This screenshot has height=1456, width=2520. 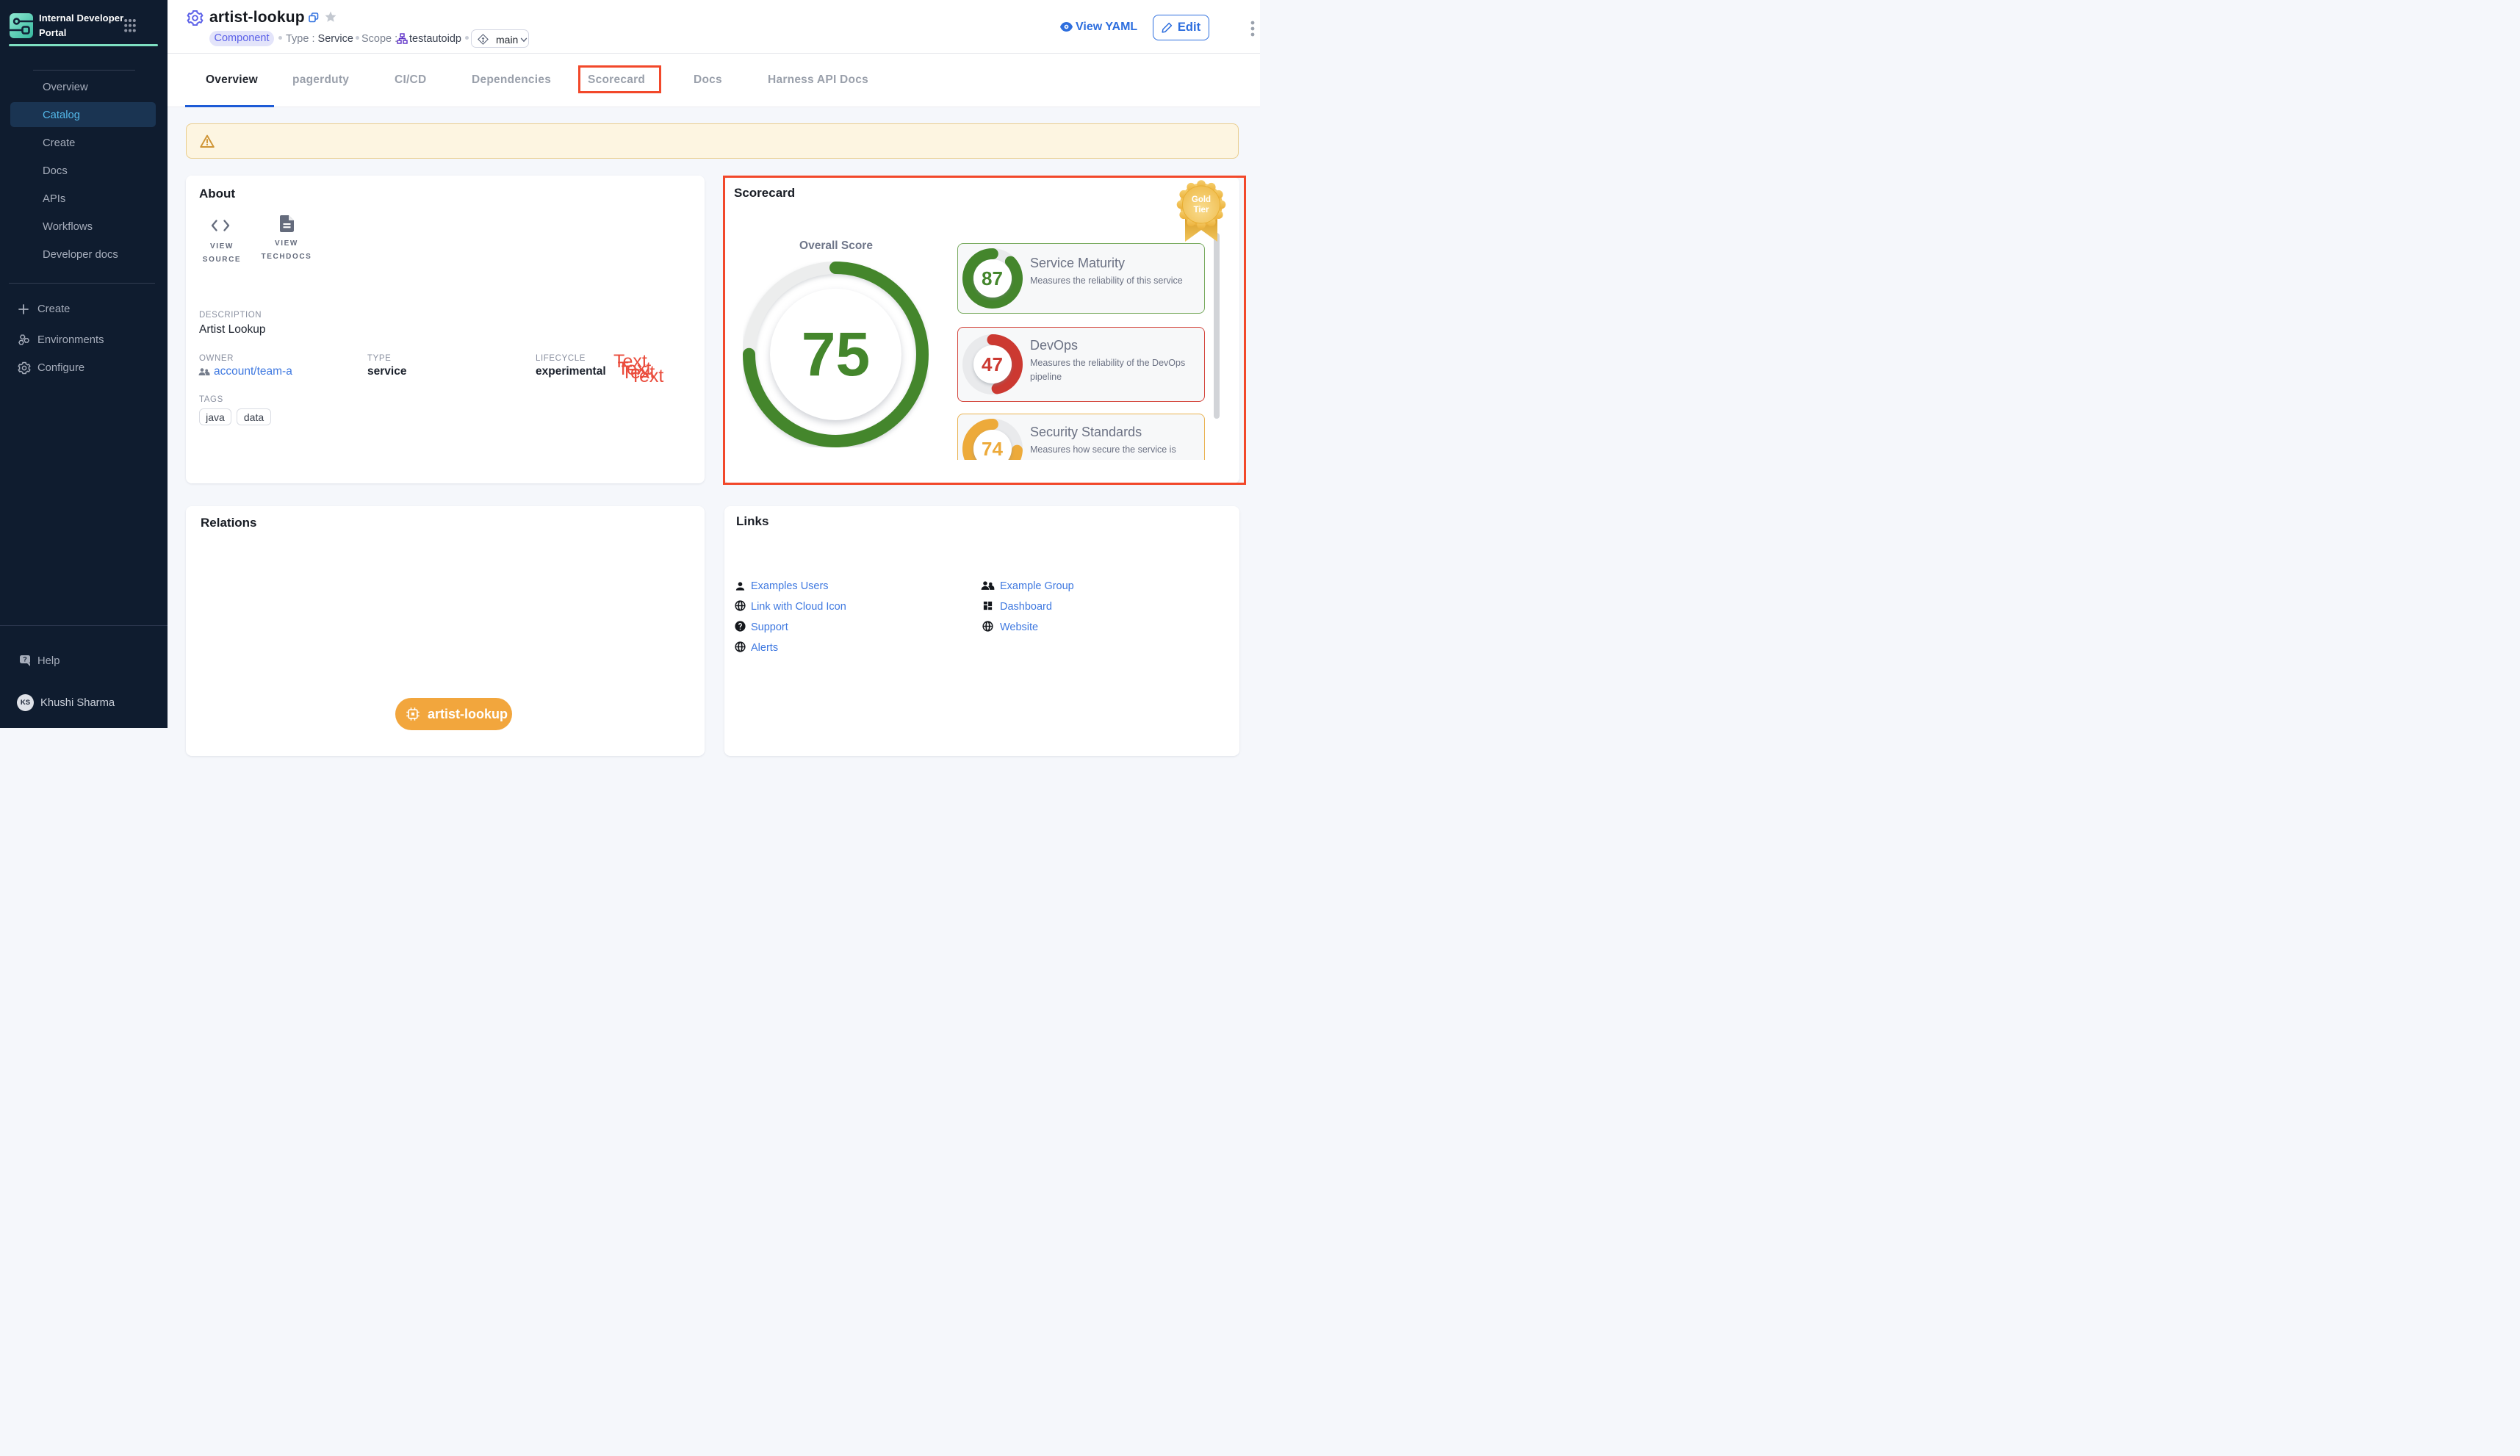 I want to click on svg-text: Gold, so click(x=1201, y=200).